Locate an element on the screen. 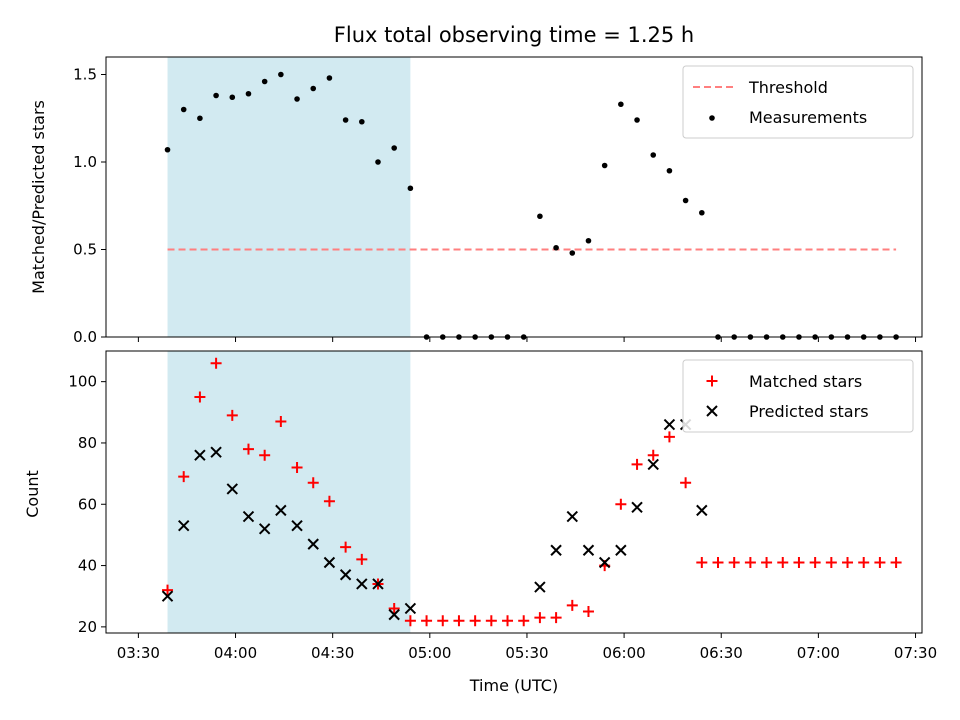 The image size is (960, 720). x-tick-label: 05:30 is located at coordinates (526, 653).